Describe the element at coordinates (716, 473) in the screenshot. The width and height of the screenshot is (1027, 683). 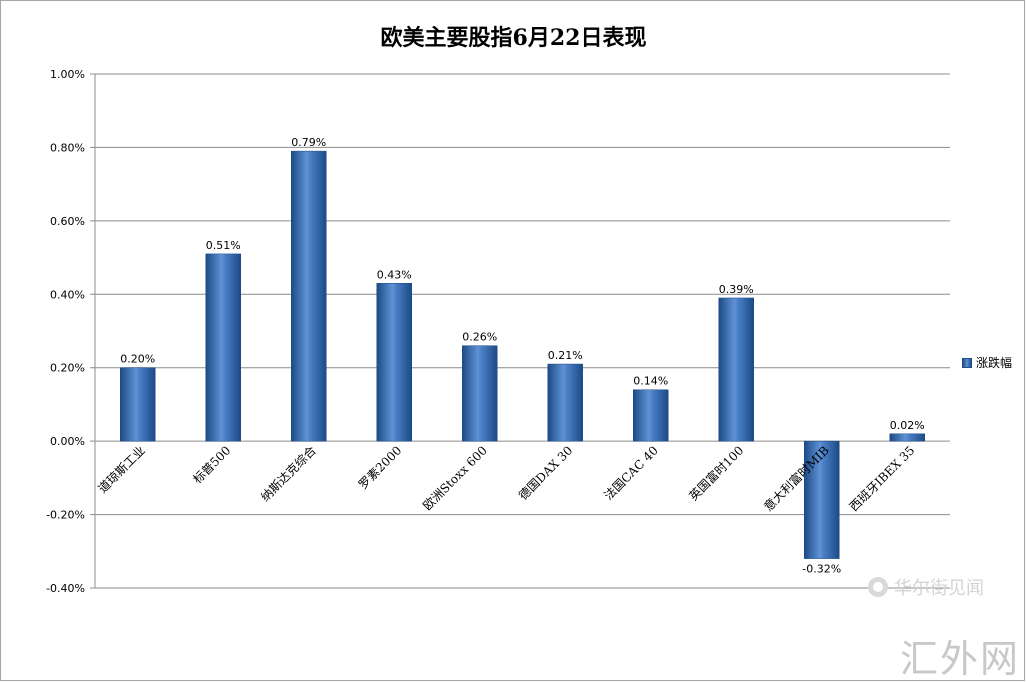
I see `x-tick-label: 英国富时100` at that location.